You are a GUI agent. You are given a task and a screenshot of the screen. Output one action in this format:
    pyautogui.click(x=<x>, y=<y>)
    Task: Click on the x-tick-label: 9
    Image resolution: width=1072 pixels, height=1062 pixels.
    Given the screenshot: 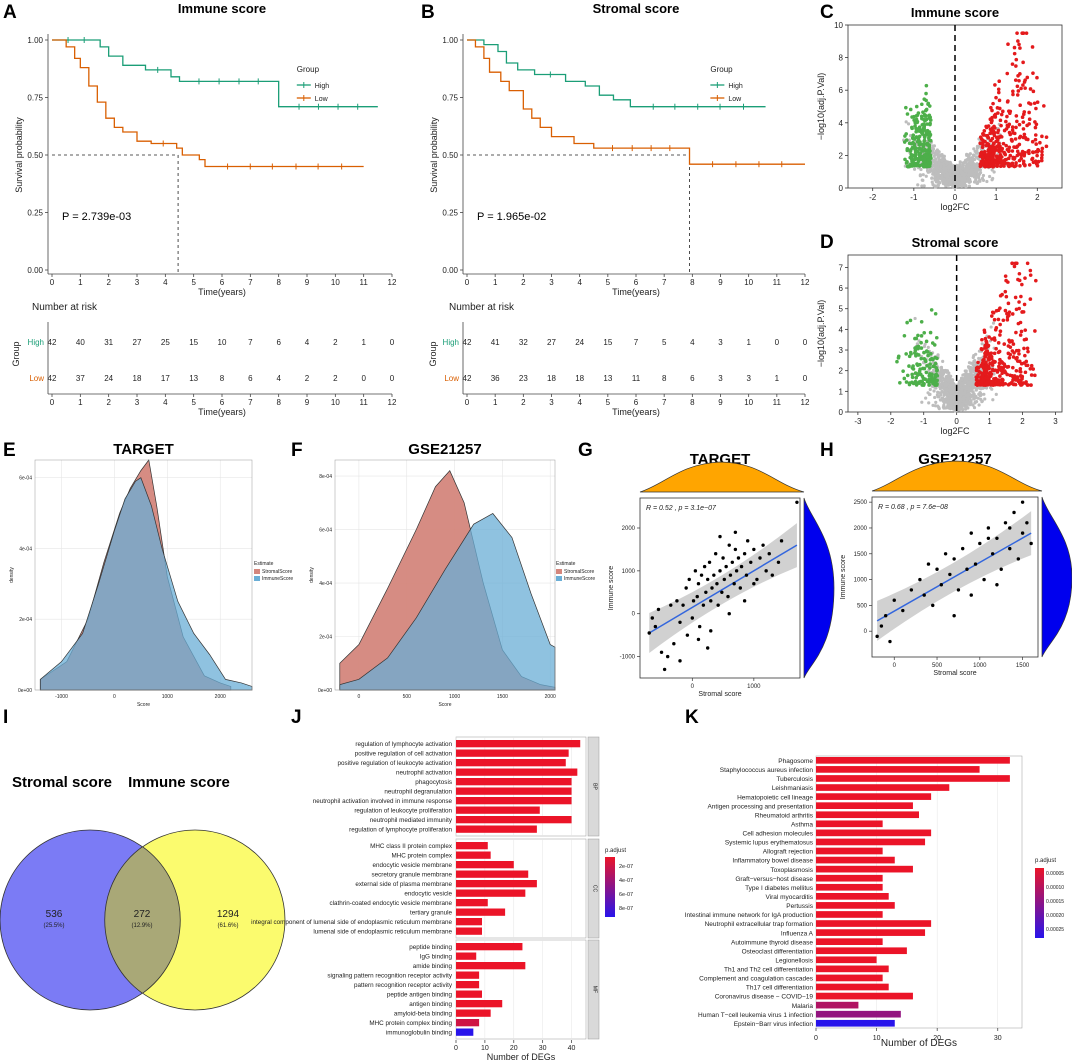 What is the action you would take?
    pyautogui.click(x=307, y=282)
    